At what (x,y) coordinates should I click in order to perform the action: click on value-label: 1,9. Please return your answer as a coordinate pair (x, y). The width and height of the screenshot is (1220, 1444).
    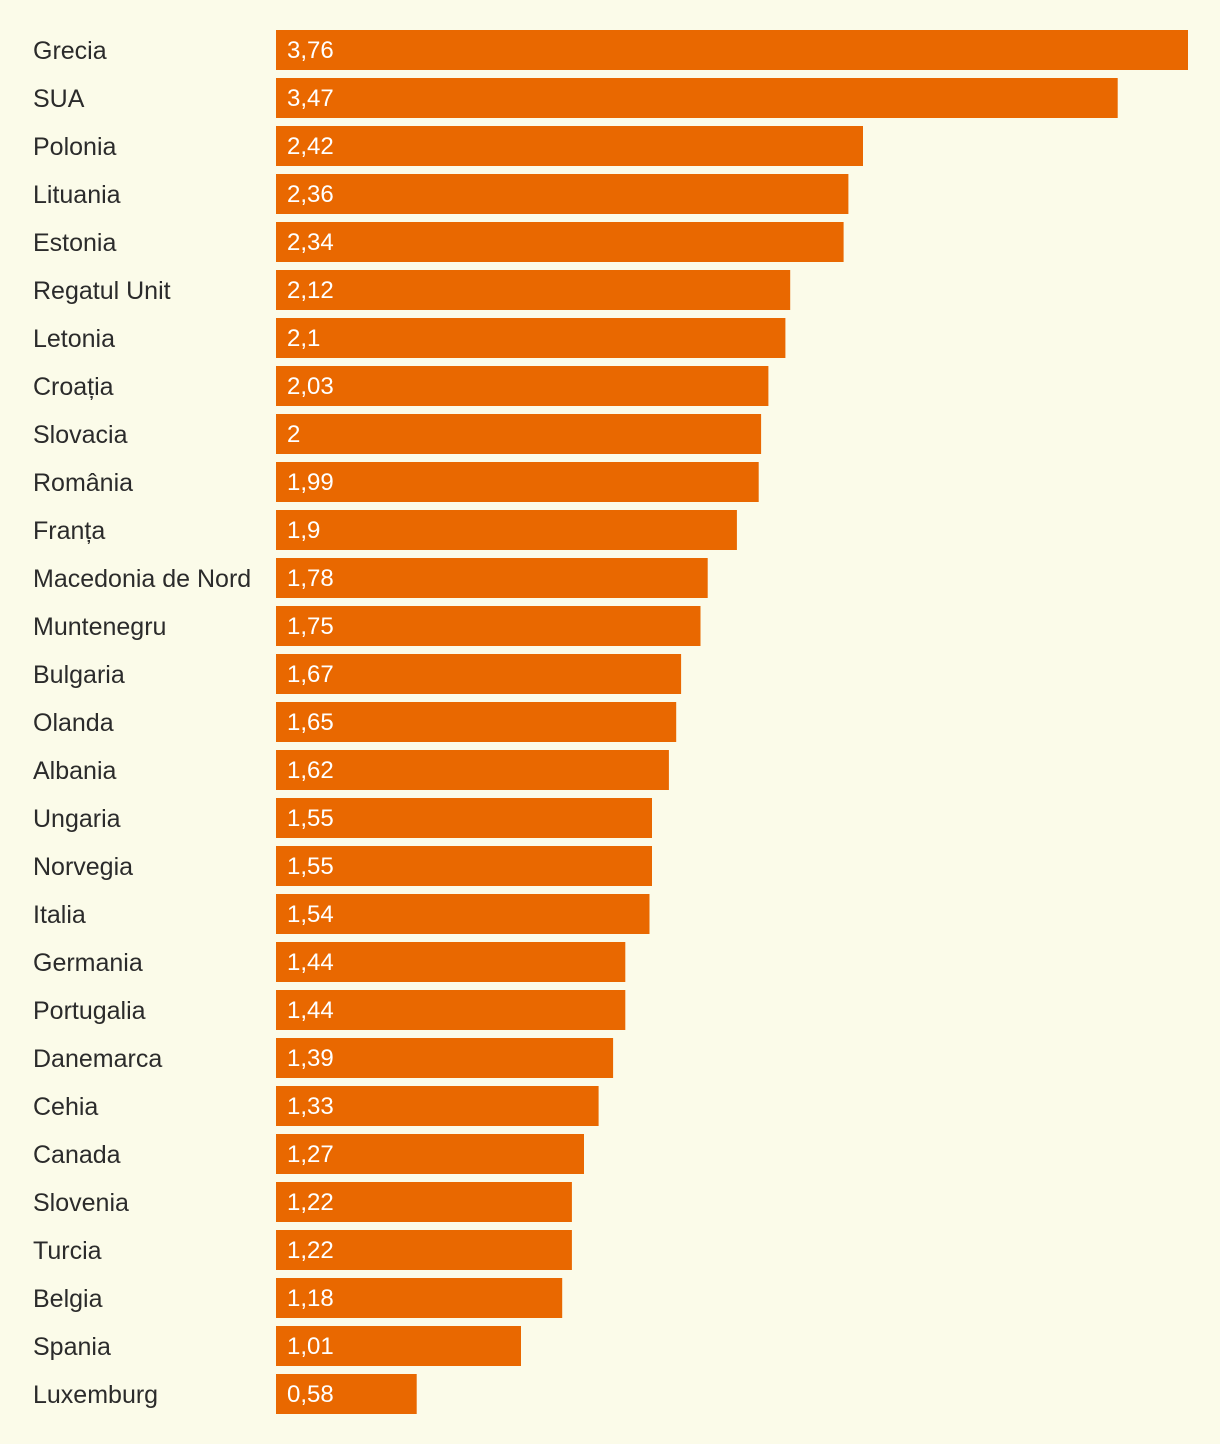
    Looking at the image, I should click on (303, 530).